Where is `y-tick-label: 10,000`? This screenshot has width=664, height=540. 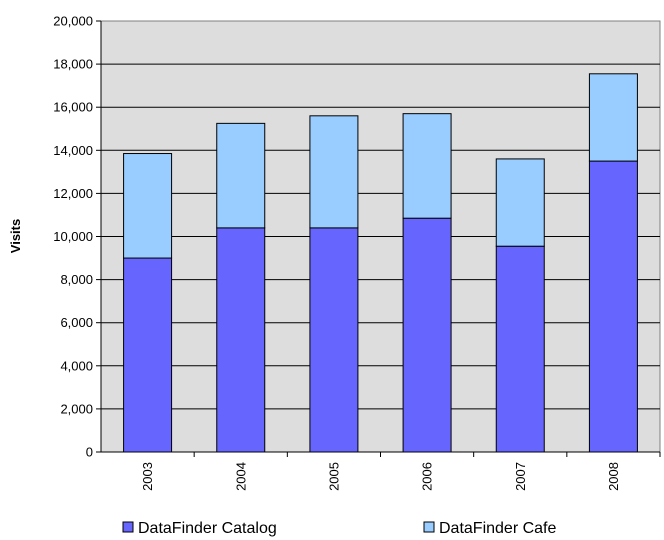 y-tick-label: 10,000 is located at coordinates (73, 236).